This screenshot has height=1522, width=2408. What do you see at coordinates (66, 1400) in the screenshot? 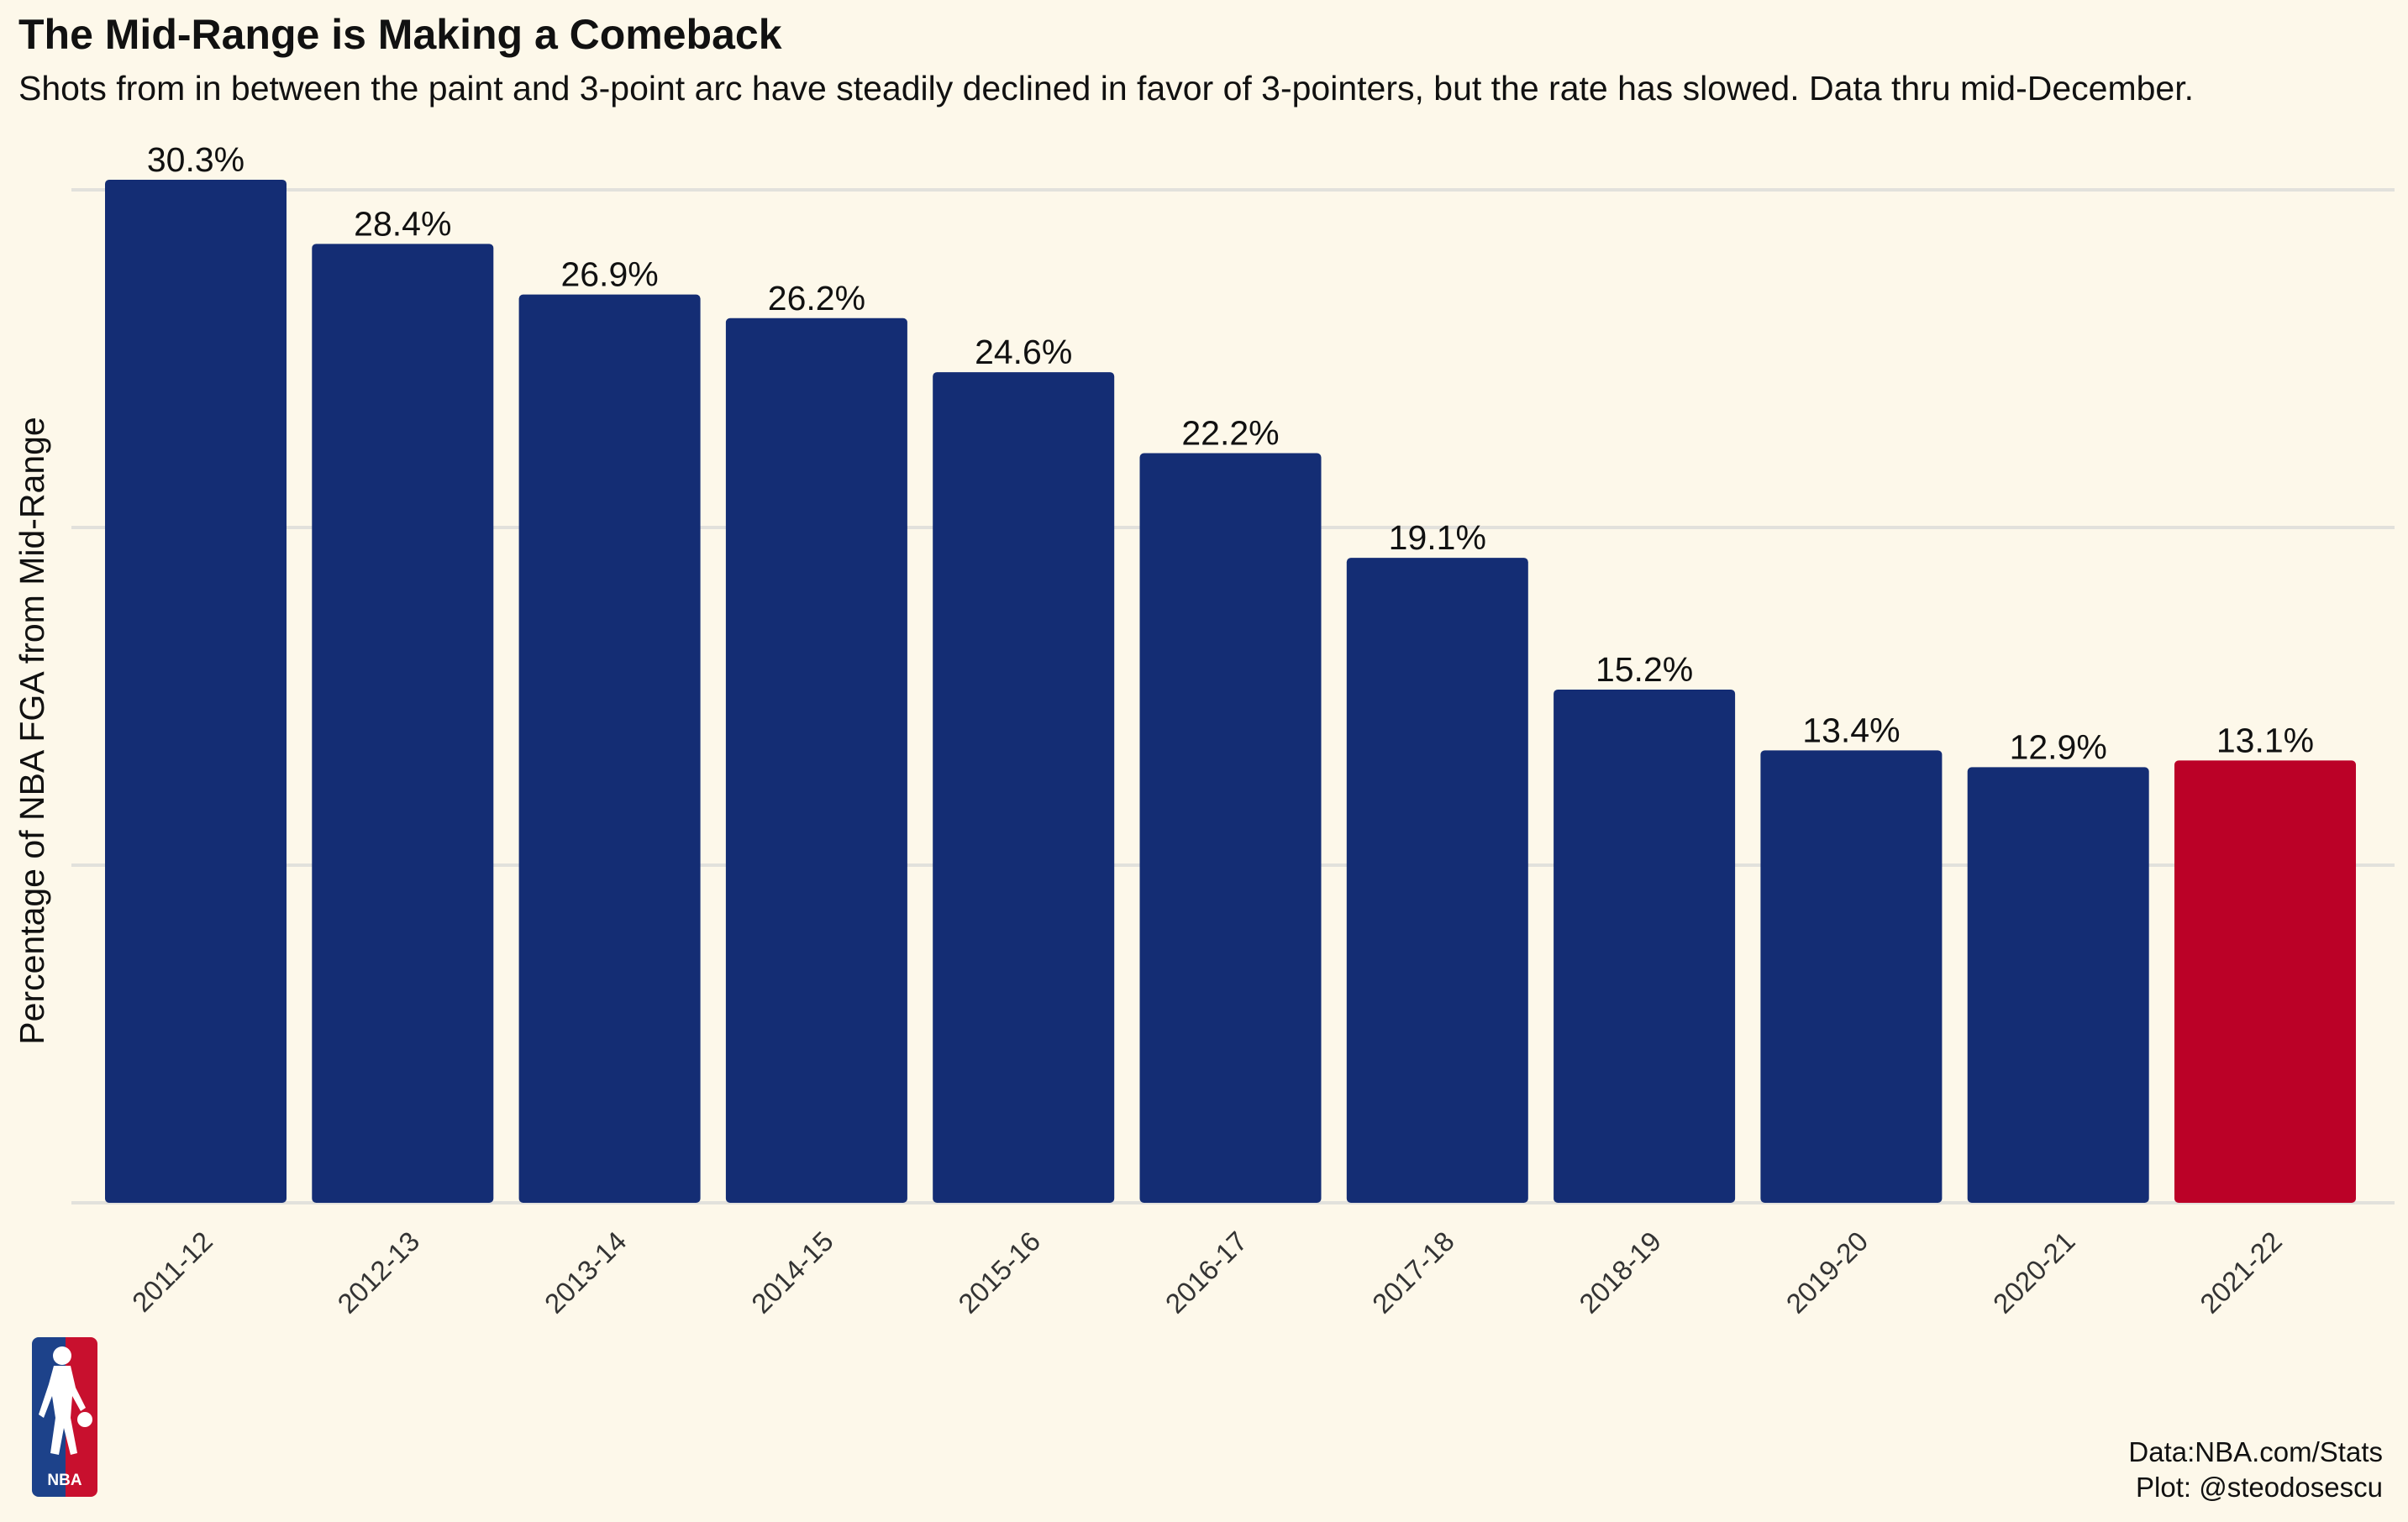
I see `logo-player-silhouette` at bounding box center [66, 1400].